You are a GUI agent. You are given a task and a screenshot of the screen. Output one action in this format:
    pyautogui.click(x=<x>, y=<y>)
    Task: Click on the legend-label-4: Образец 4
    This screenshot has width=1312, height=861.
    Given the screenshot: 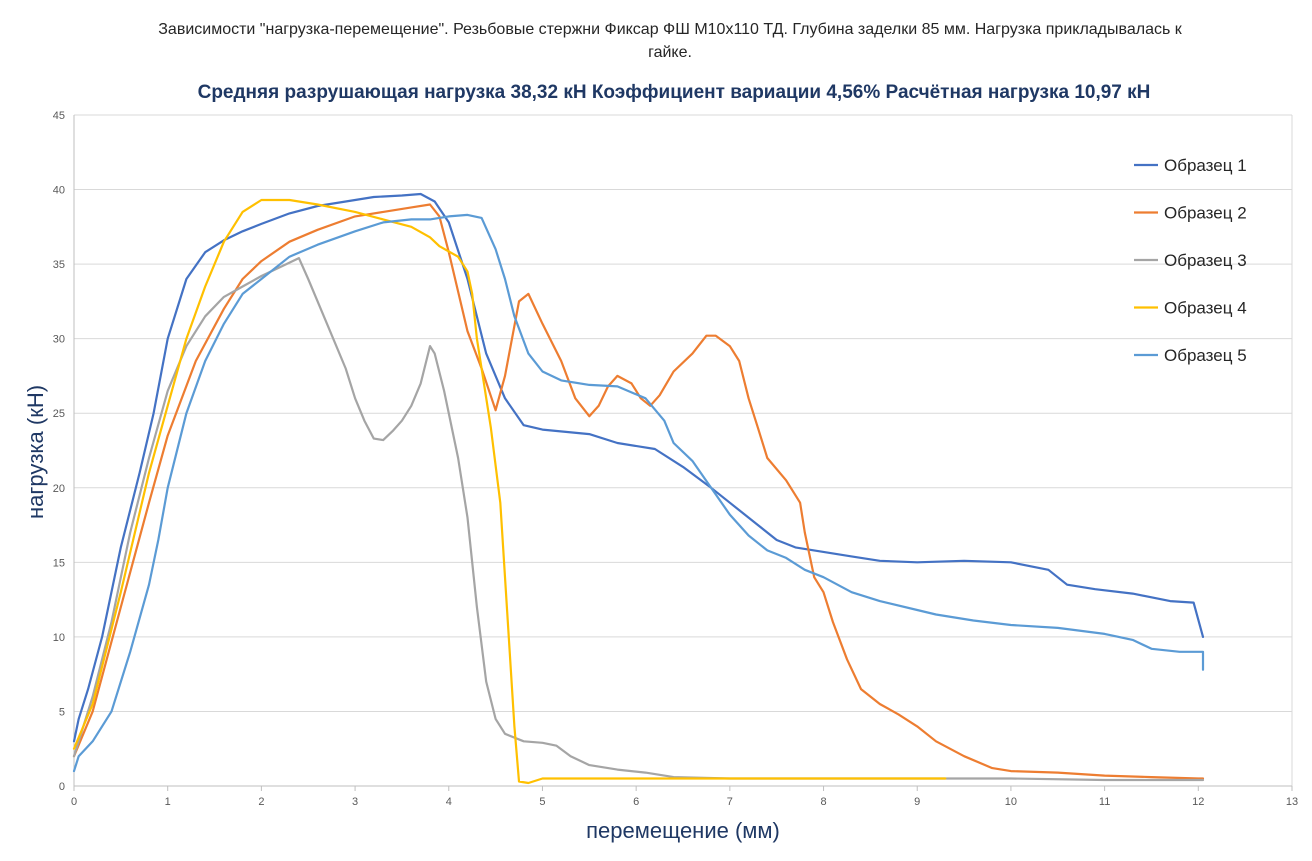 What is the action you would take?
    pyautogui.click(x=1205, y=308)
    